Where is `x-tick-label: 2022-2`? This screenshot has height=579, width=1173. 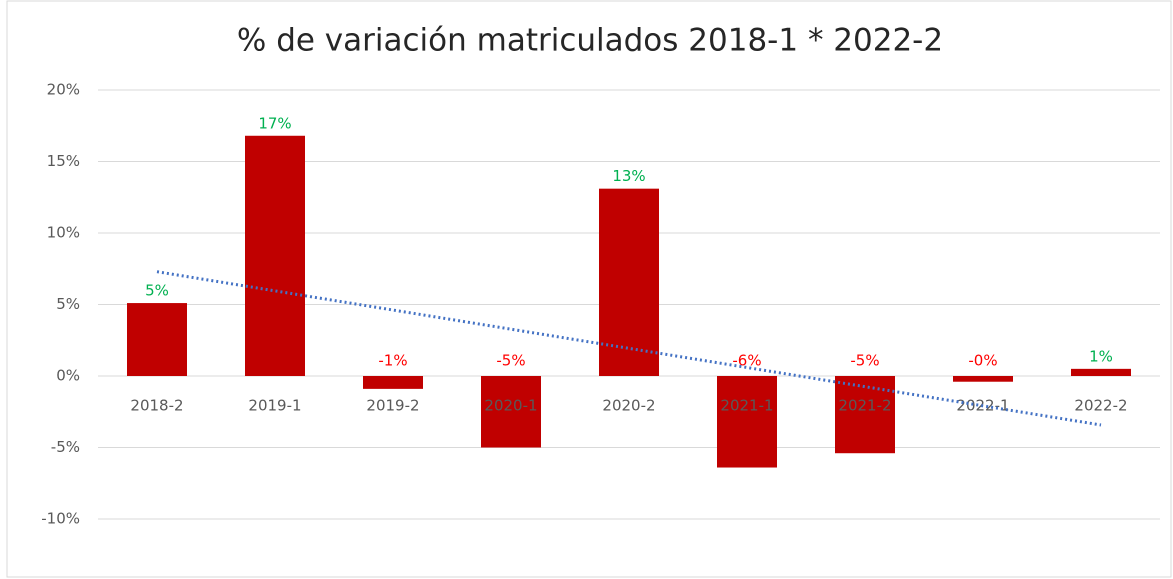 x-tick-label: 2022-2 is located at coordinates (1100, 406).